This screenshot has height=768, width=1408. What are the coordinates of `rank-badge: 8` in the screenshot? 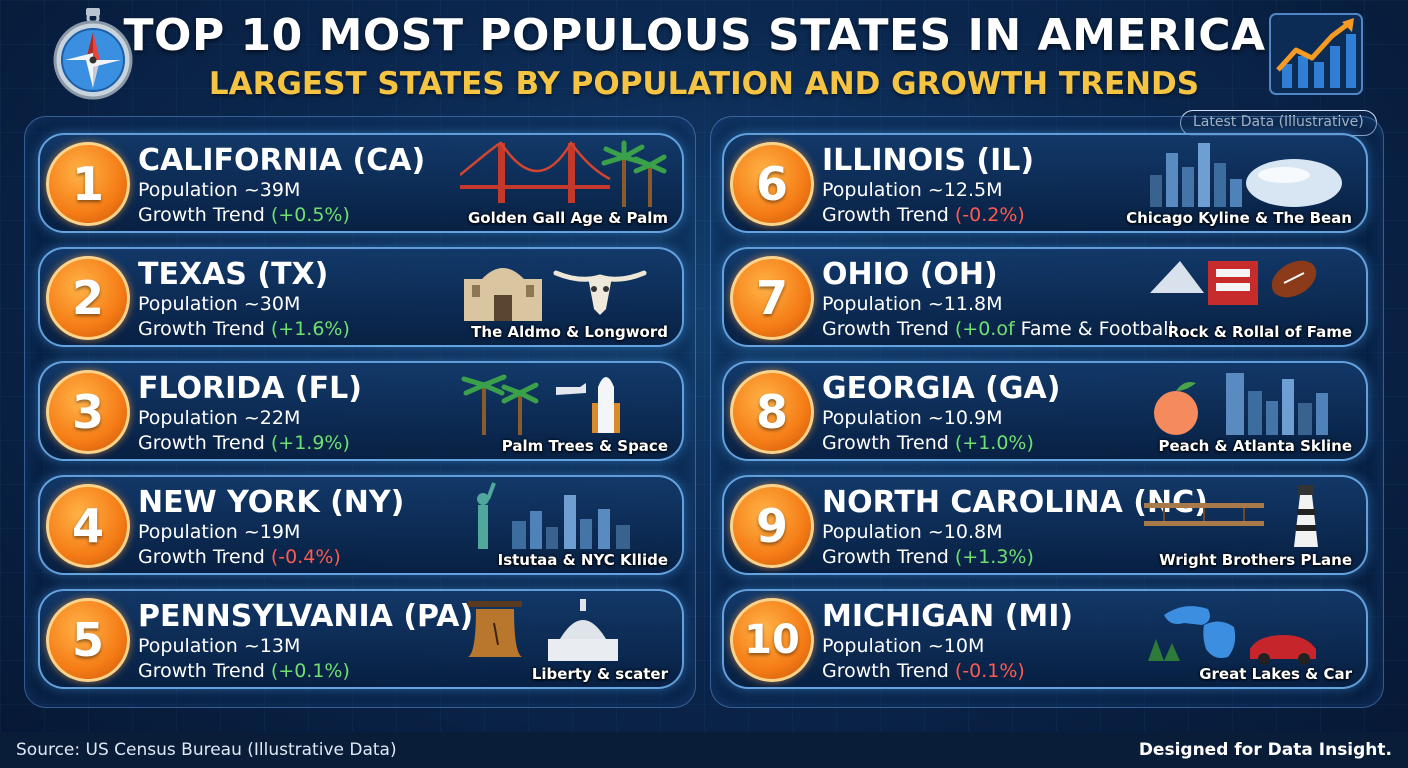 It's located at (772, 412).